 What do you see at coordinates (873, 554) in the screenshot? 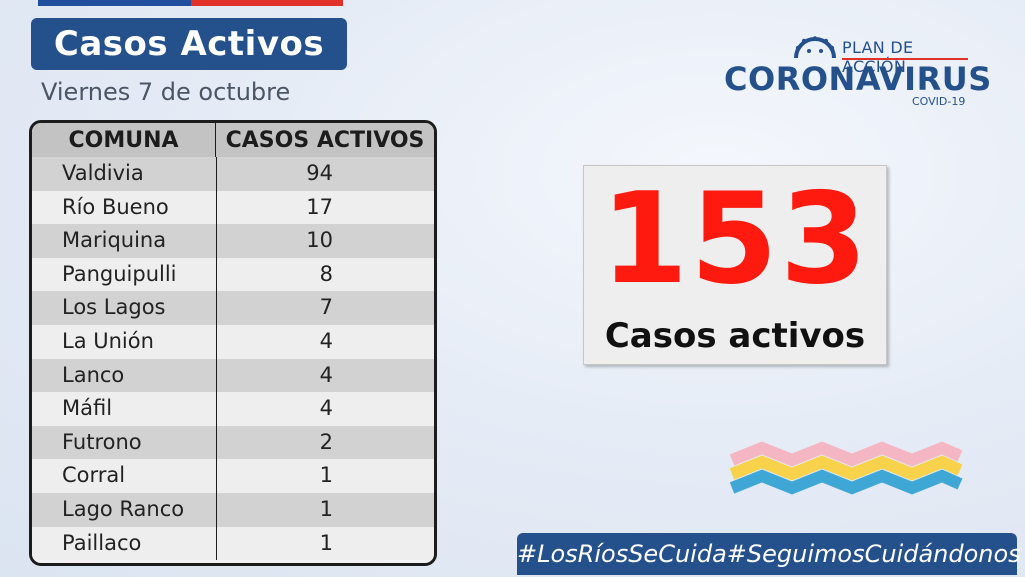
I see `hashtag-seguimos: #SeguimosCuidándonos` at bounding box center [873, 554].